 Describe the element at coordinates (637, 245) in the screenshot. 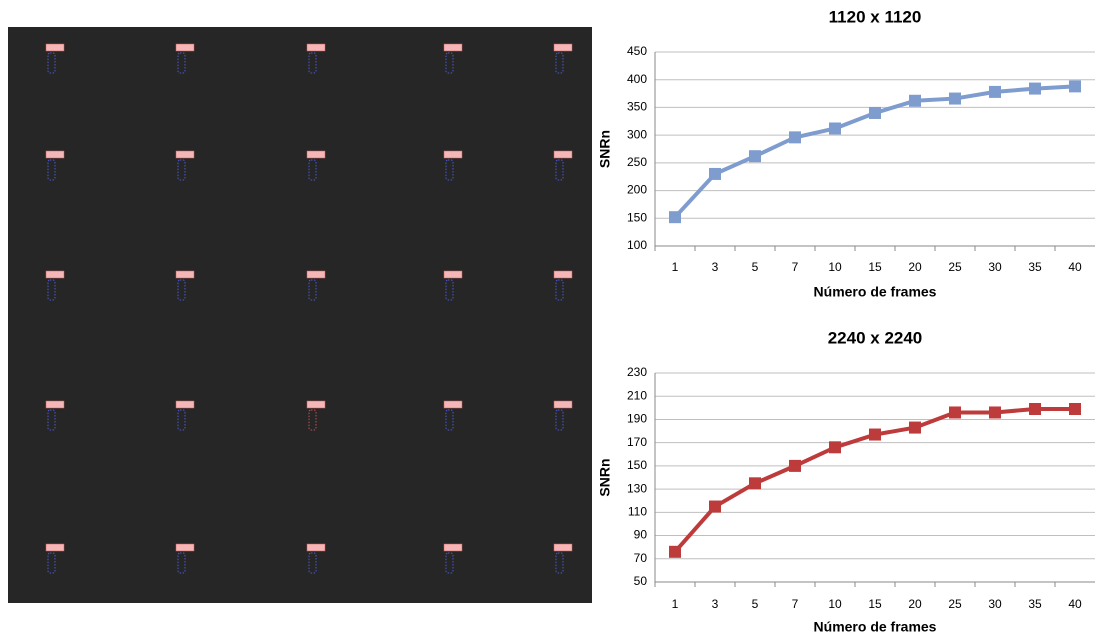

I see `y-tick-label: 100` at that location.